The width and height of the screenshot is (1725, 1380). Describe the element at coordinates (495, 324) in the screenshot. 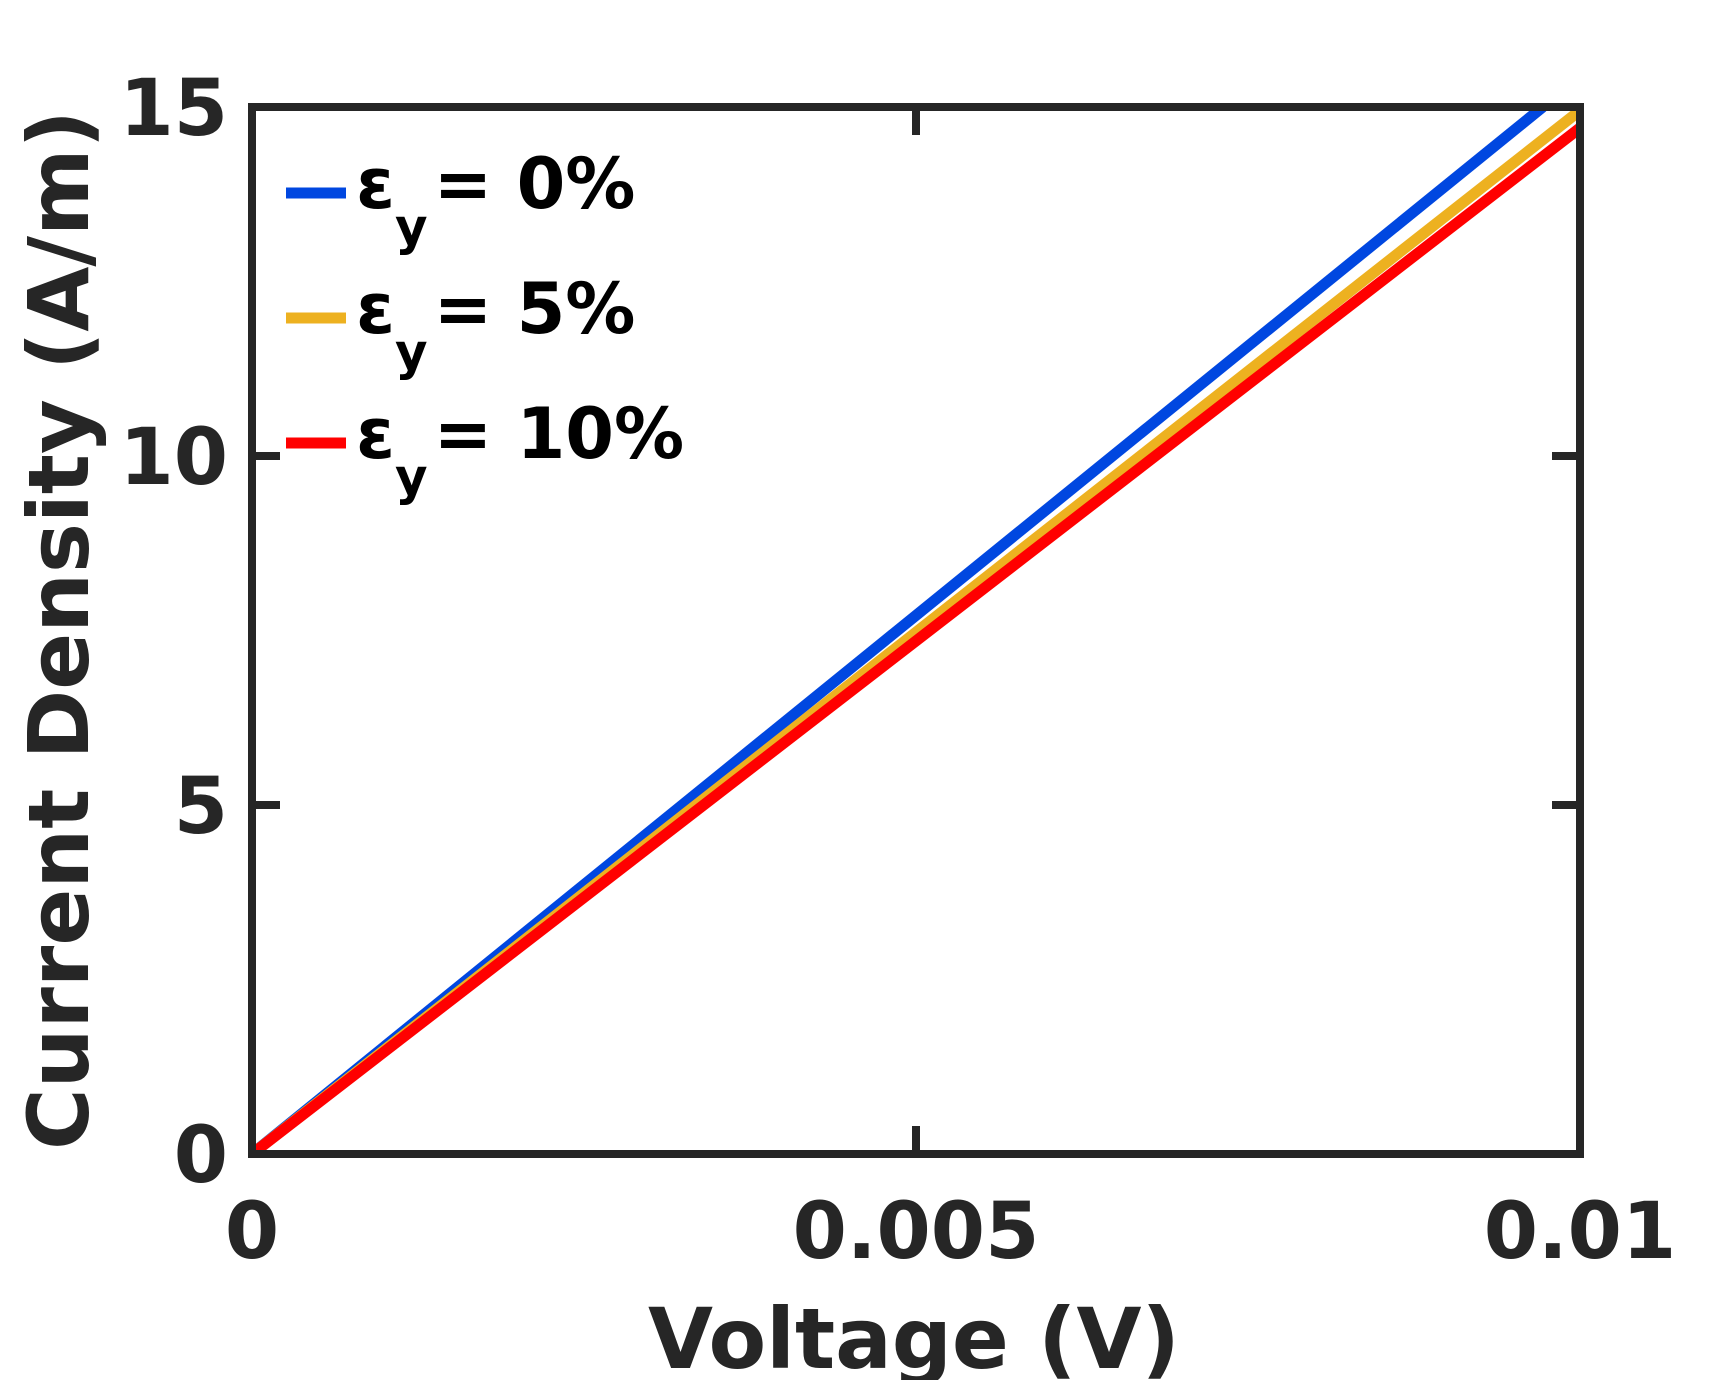

I see `legend-label-1: εy= 5%` at that location.